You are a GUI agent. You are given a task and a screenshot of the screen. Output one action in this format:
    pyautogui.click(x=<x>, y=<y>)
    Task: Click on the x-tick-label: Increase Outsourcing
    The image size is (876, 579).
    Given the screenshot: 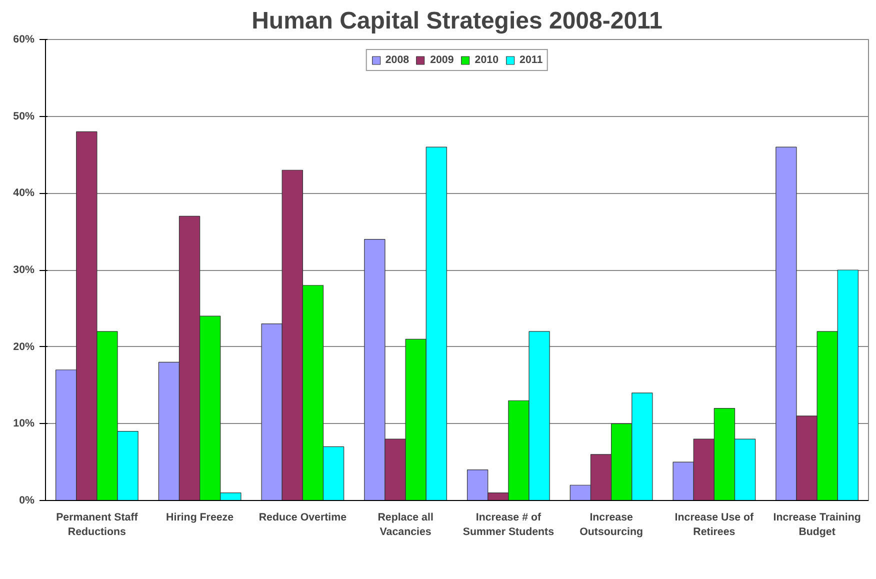 What is the action you would take?
    pyautogui.click(x=611, y=525)
    